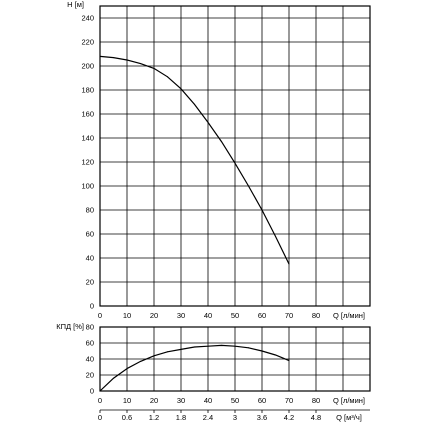 This screenshot has width=430, height=435. I want to click on efficiency-x-tick-label: 50, so click(235, 400).